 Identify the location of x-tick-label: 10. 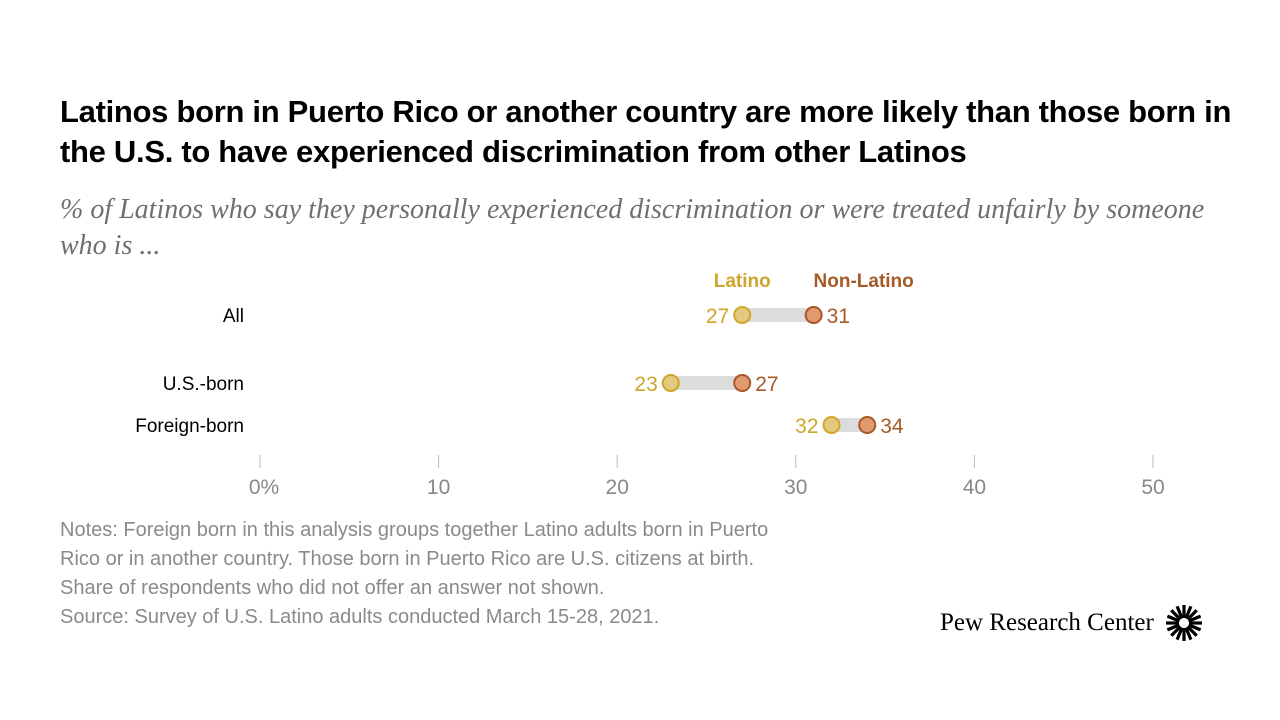
(438, 487).